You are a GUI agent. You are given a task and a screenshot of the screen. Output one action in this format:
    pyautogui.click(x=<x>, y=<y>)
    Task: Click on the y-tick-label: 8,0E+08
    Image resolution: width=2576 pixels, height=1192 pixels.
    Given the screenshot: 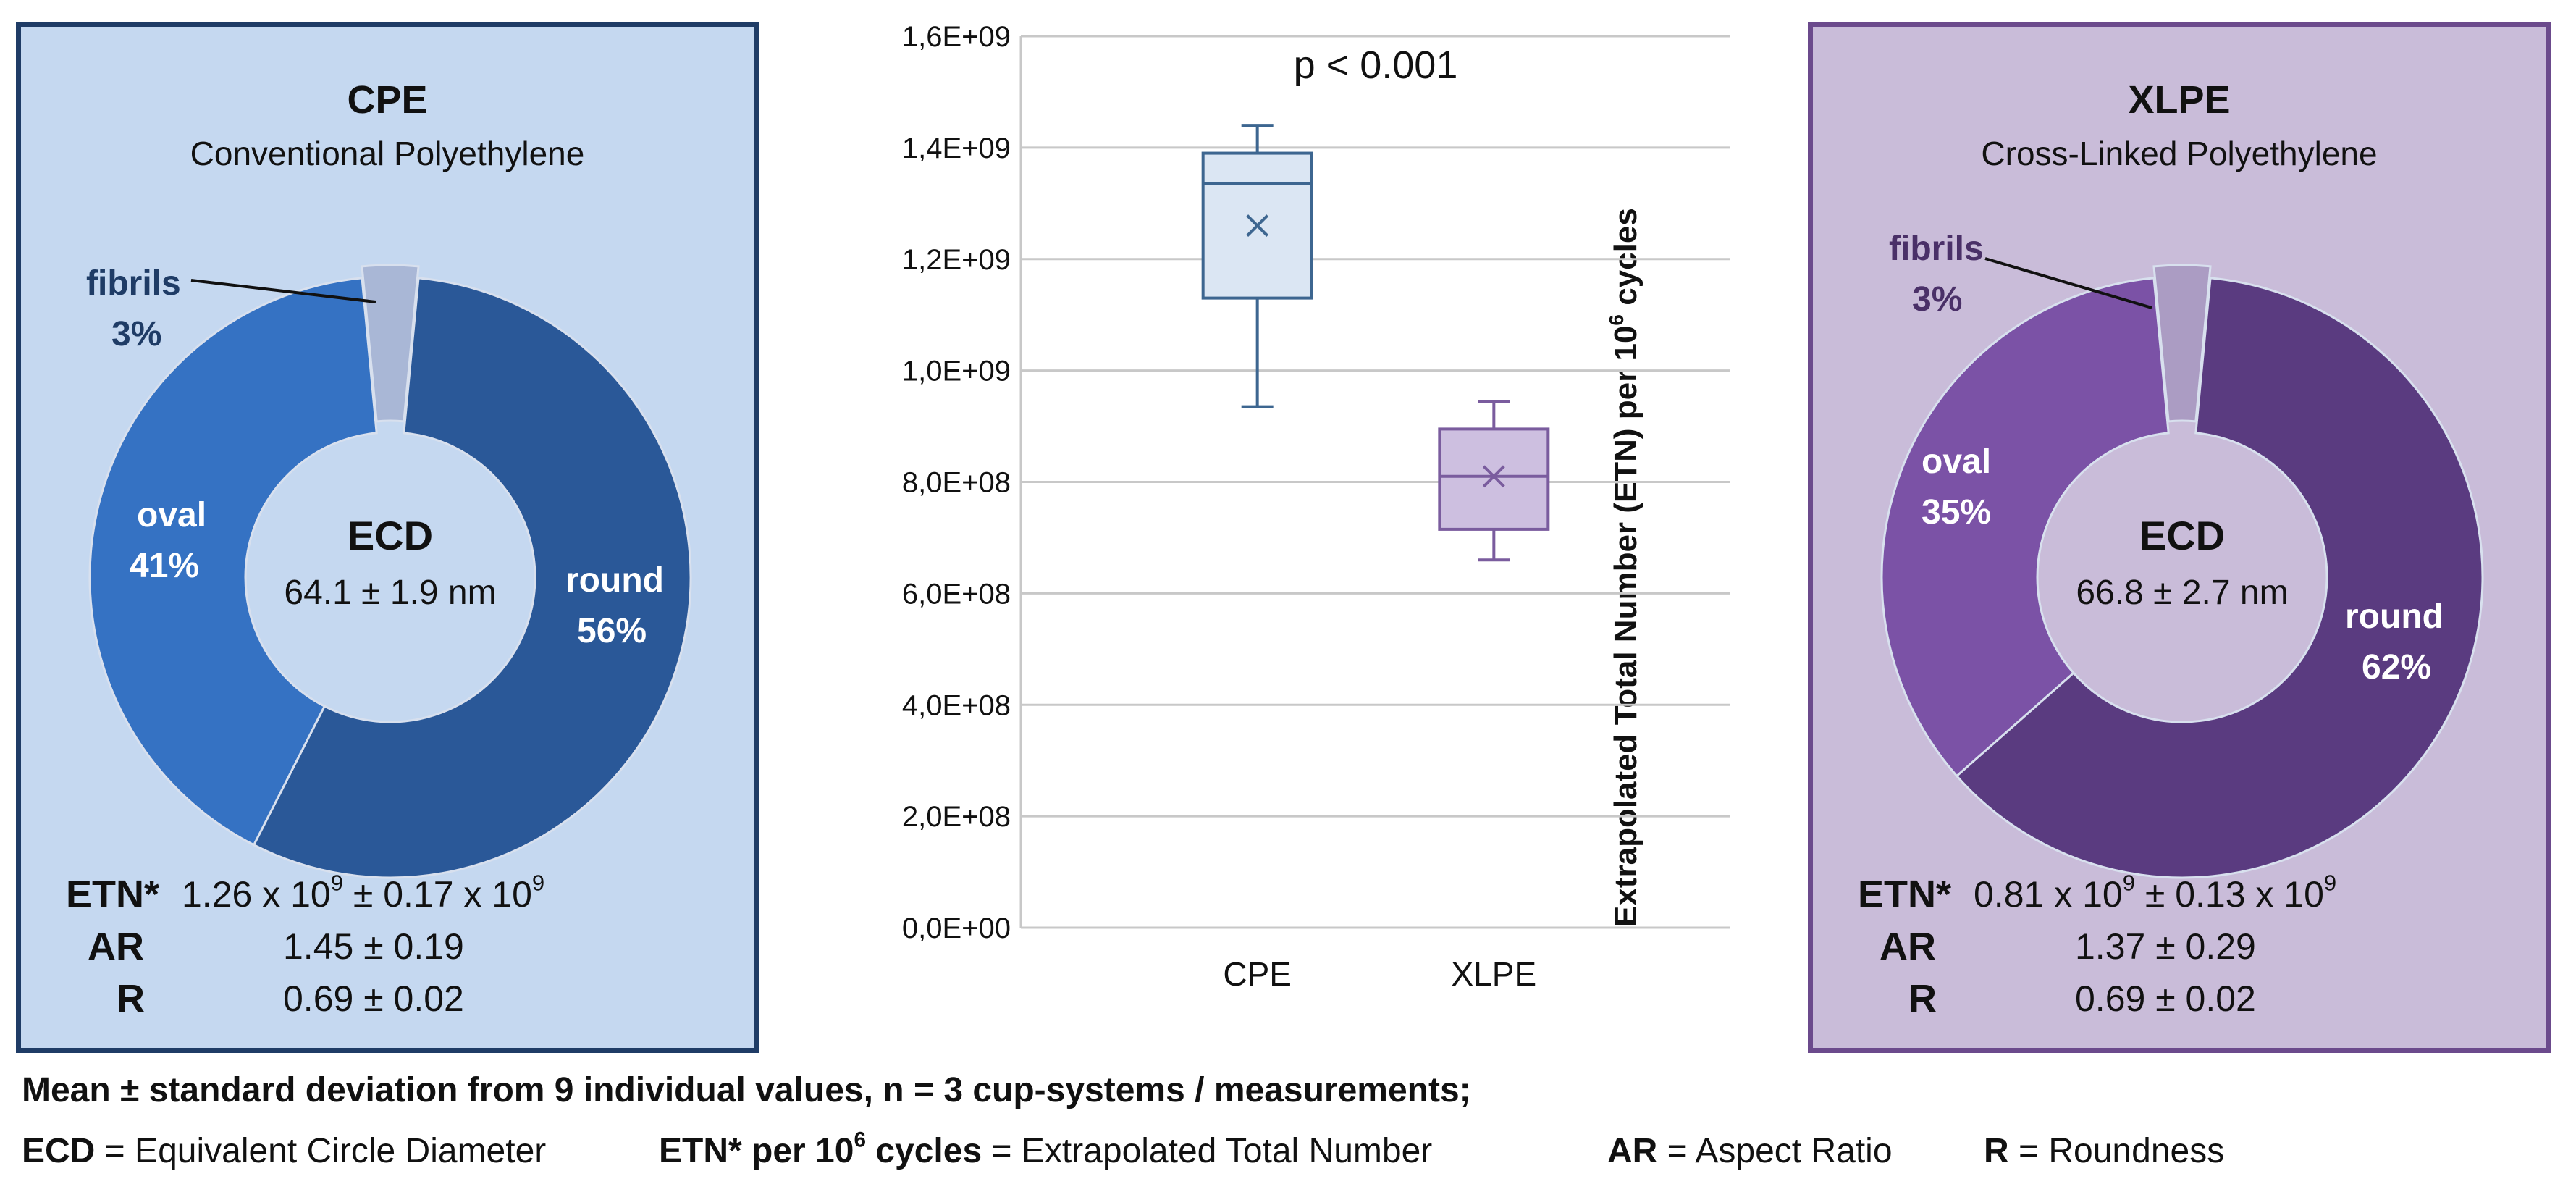 What is the action you would take?
    pyautogui.click(x=956, y=483)
    